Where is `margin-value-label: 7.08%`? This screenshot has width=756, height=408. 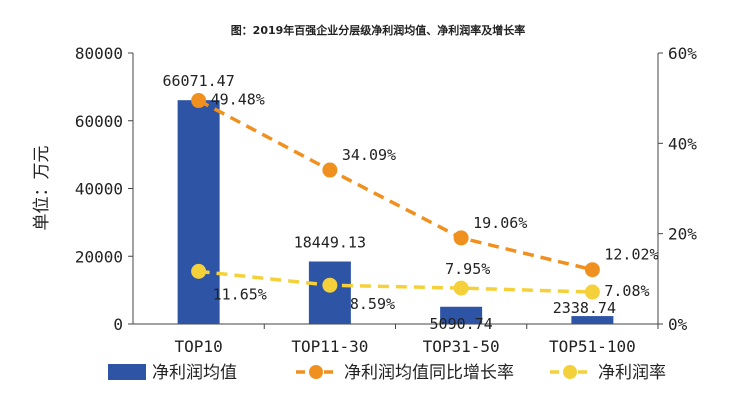
margin-value-label: 7.08% is located at coordinates (626, 291).